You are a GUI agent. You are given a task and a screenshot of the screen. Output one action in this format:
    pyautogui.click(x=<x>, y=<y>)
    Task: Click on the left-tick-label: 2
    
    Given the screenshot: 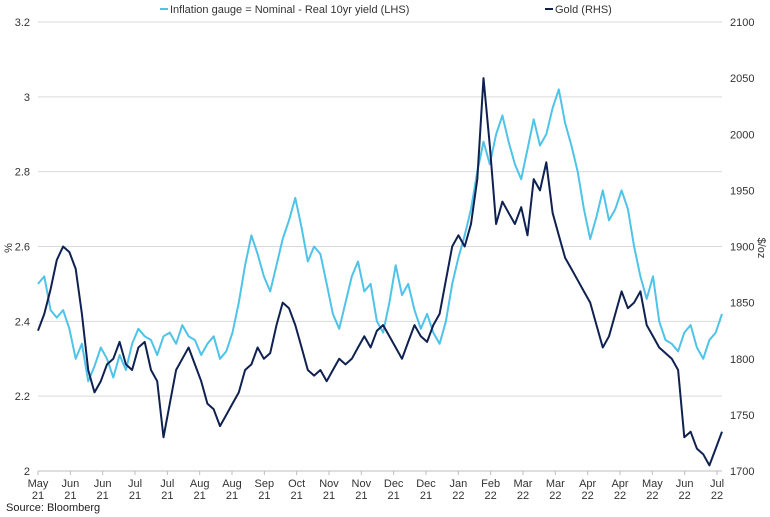 What is the action you would take?
    pyautogui.click(x=27, y=472)
    